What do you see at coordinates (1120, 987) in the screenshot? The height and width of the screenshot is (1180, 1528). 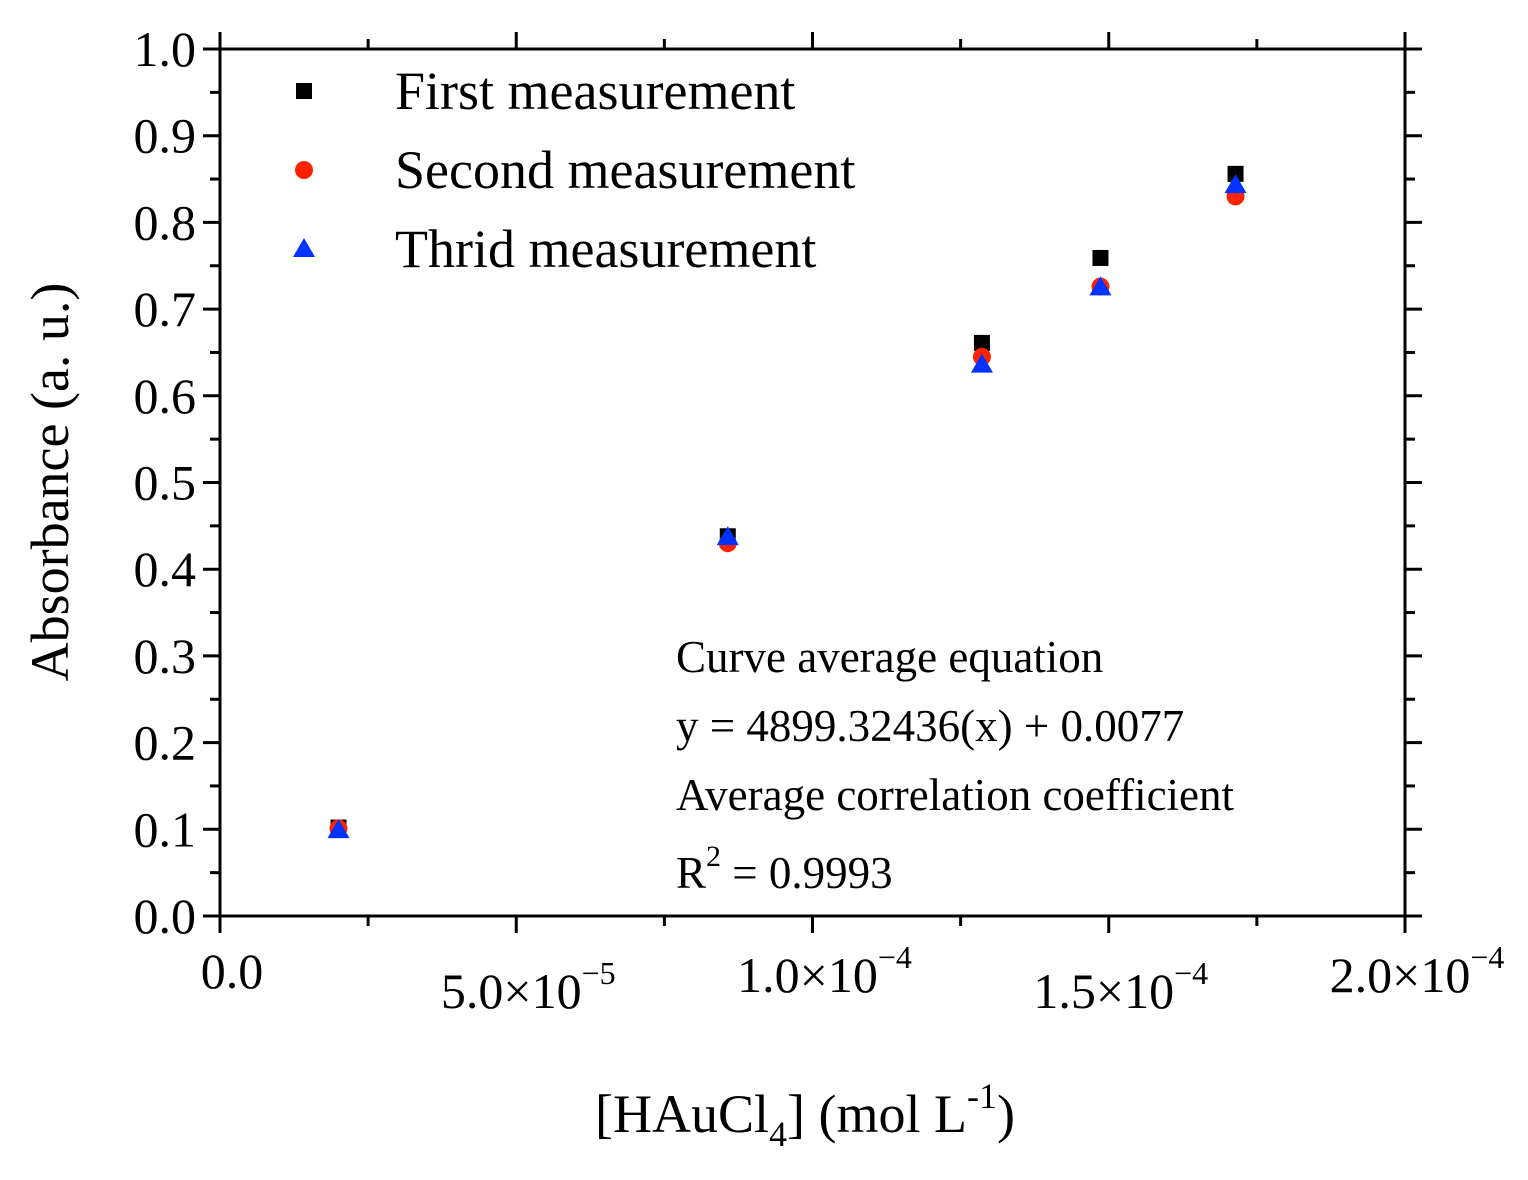 I see `x-tick-label: 1.5×10⁻⁴` at bounding box center [1120, 987].